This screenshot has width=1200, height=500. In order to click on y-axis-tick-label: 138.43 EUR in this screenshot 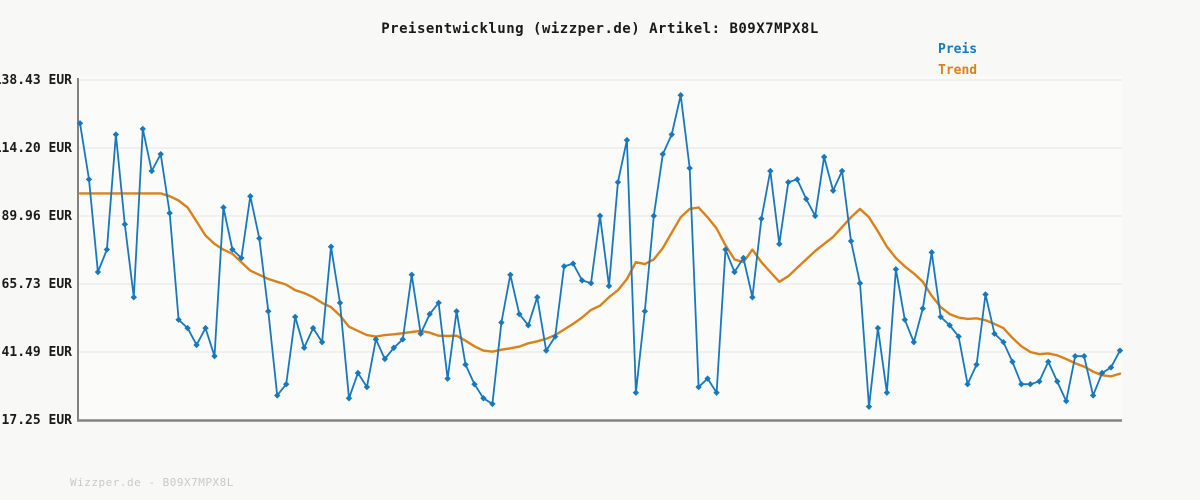, I will do `click(36, 80)`.